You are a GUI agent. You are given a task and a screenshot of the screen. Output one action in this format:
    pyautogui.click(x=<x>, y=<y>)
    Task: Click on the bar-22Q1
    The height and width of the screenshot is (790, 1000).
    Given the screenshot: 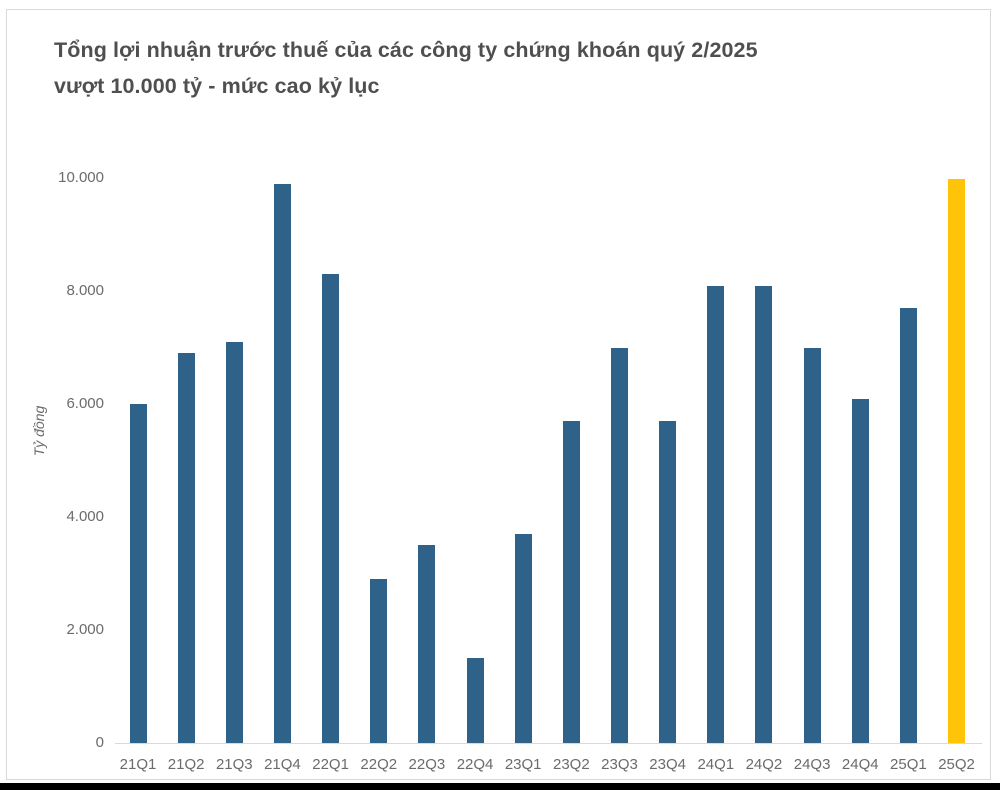 What is the action you would take?
    pyautogui.click(x=331, y=508)
    